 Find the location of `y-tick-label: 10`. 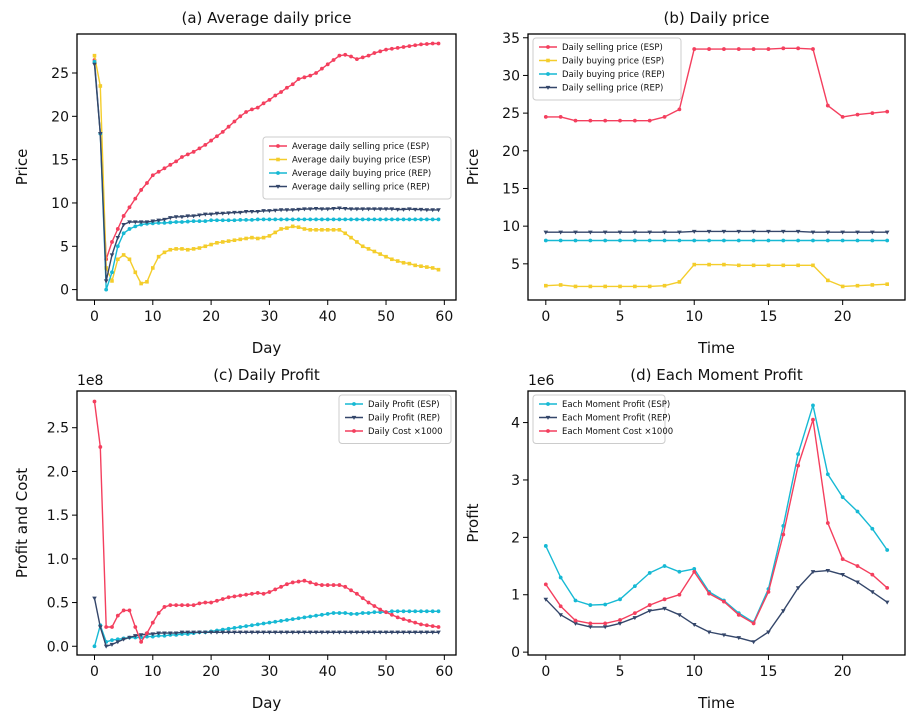

y-tick-label: 10 is located at coordinates (511, 227).